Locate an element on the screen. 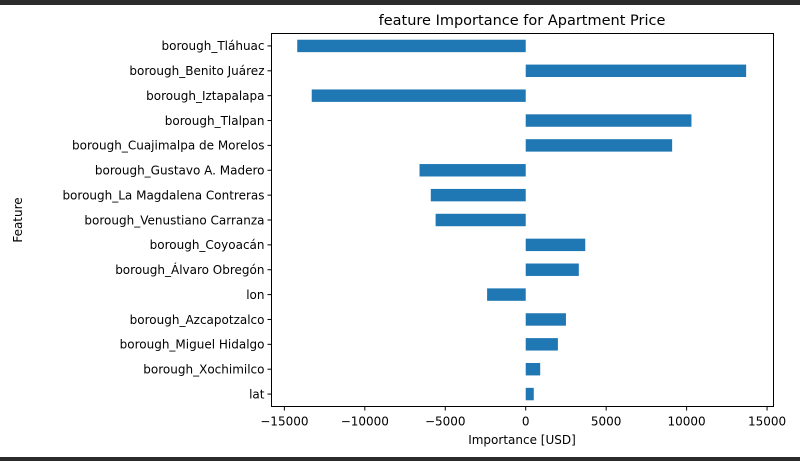 The height and width of the screenshot is (461, 800). y-tick-label: borough_Gustavo A. Madero is located at coordinates (180, 171).